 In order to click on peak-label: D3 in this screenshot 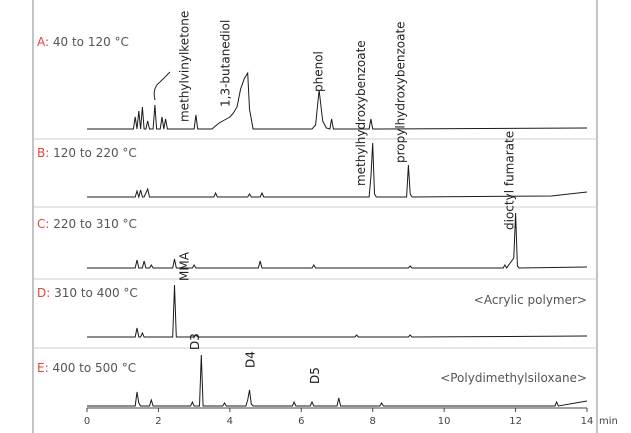, I will do `click(195, 341)`.